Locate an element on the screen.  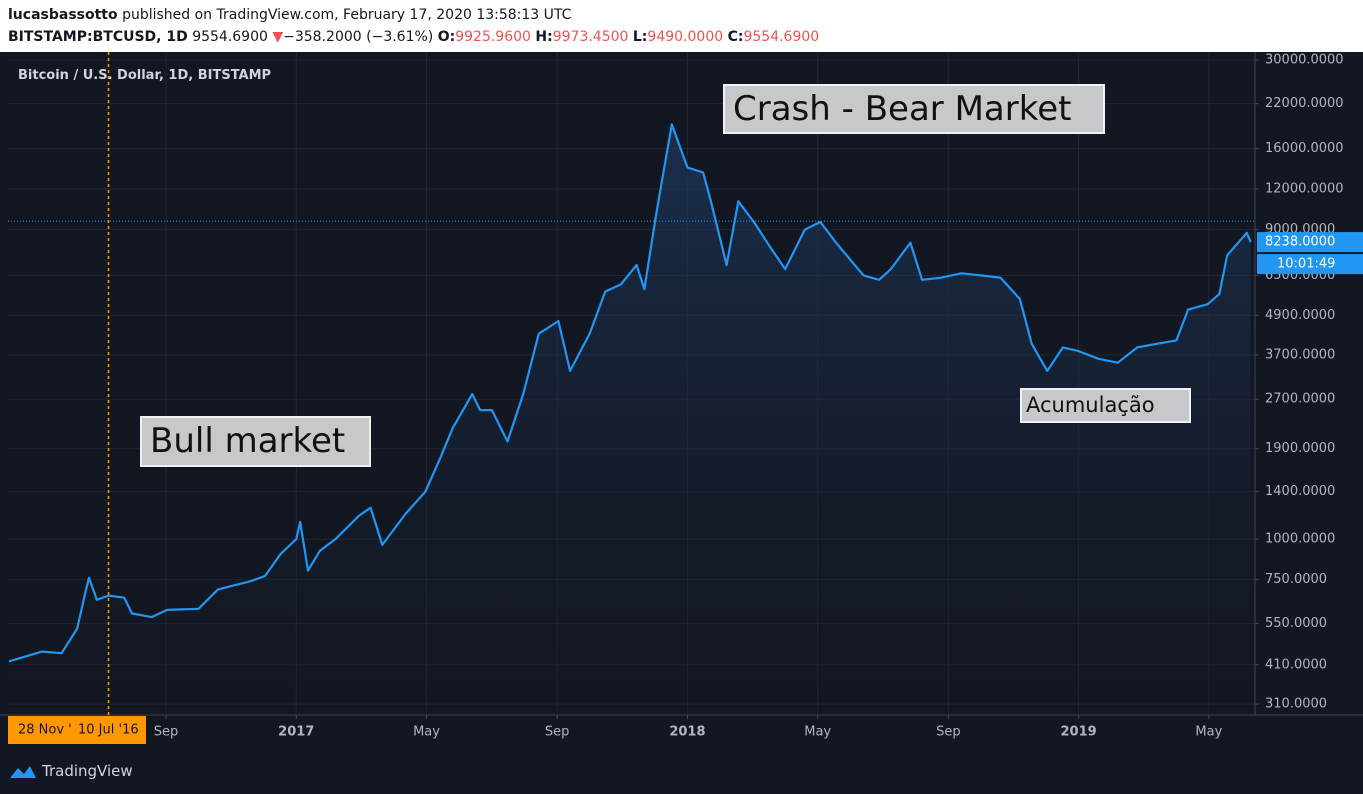
y-tick-label: 750.0000 is located at coordinates (1296, 579).